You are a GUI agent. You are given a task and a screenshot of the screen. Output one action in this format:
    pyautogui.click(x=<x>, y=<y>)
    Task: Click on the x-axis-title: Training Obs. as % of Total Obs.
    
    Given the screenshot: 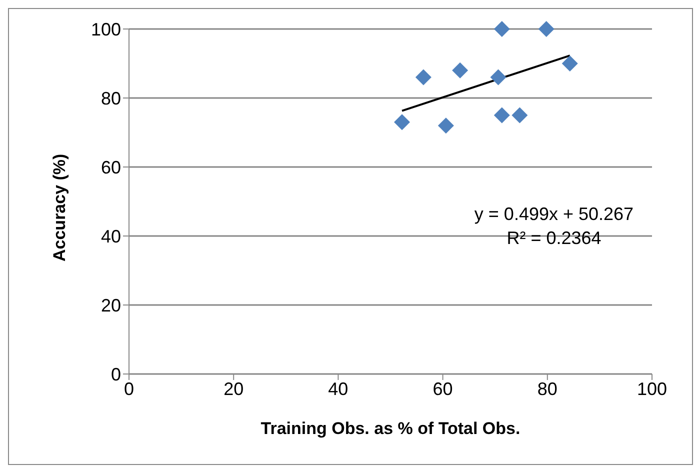 What is the action you would take?
    pyautogui.click(x=390, y=428)
    